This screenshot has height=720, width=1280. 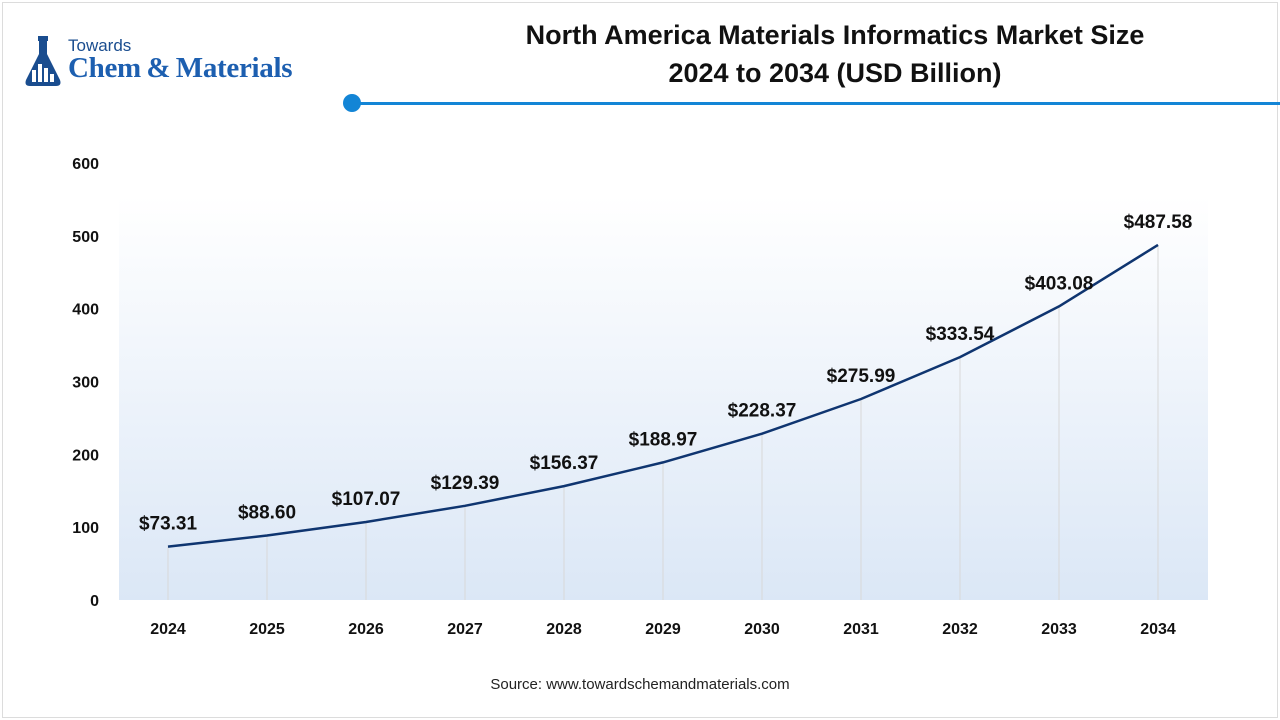 I want to click on logo-towards-text: Towards, so click(x=100, y=45).